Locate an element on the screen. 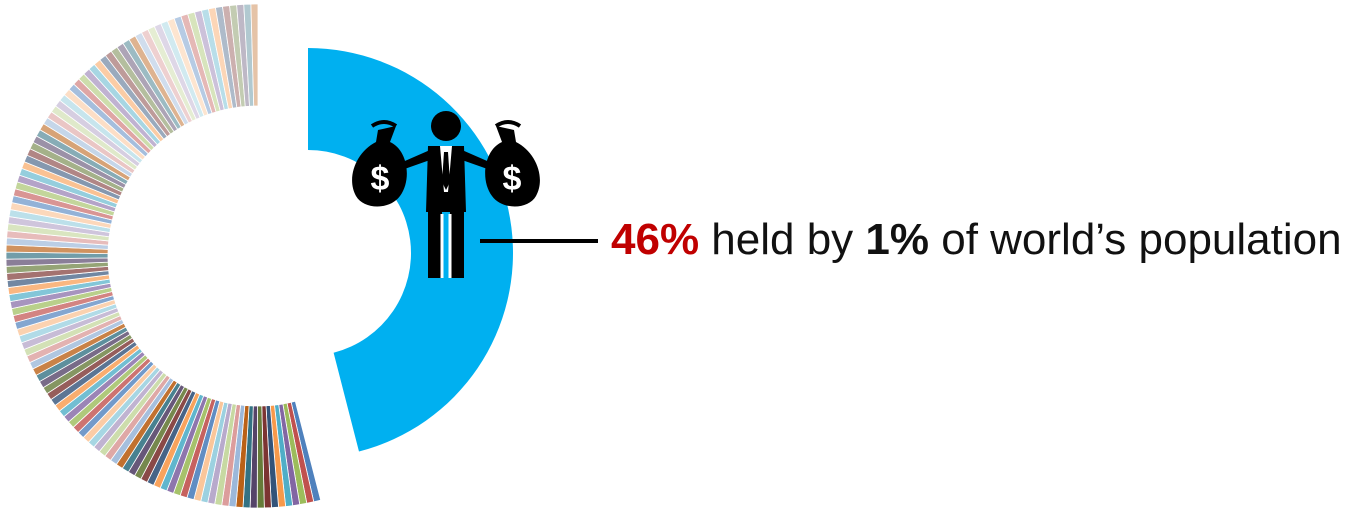 This screenshot has width=1349, height=513. caption-end-text: of world’s population is located at coordinates (1135, 239).